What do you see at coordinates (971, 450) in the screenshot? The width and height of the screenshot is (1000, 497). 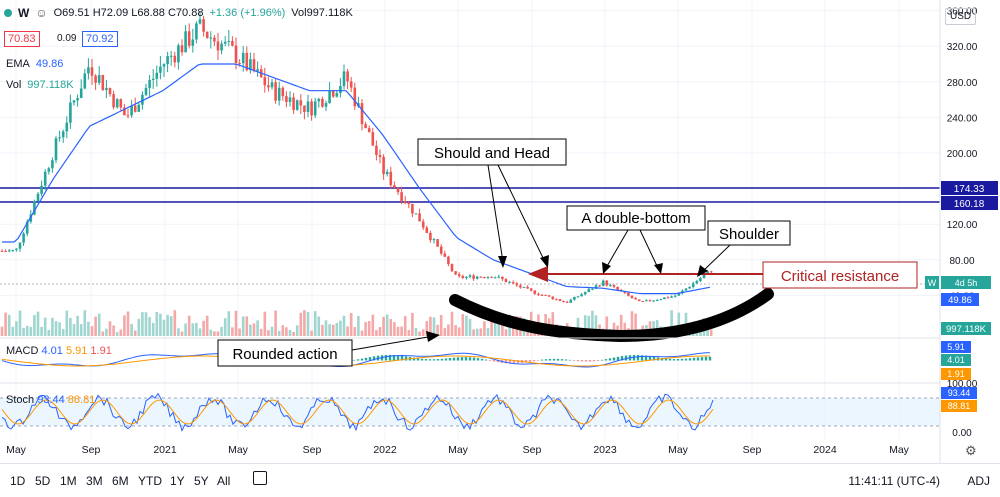 I see `gear-icon: ⚙` at bounding box center [971, 450].